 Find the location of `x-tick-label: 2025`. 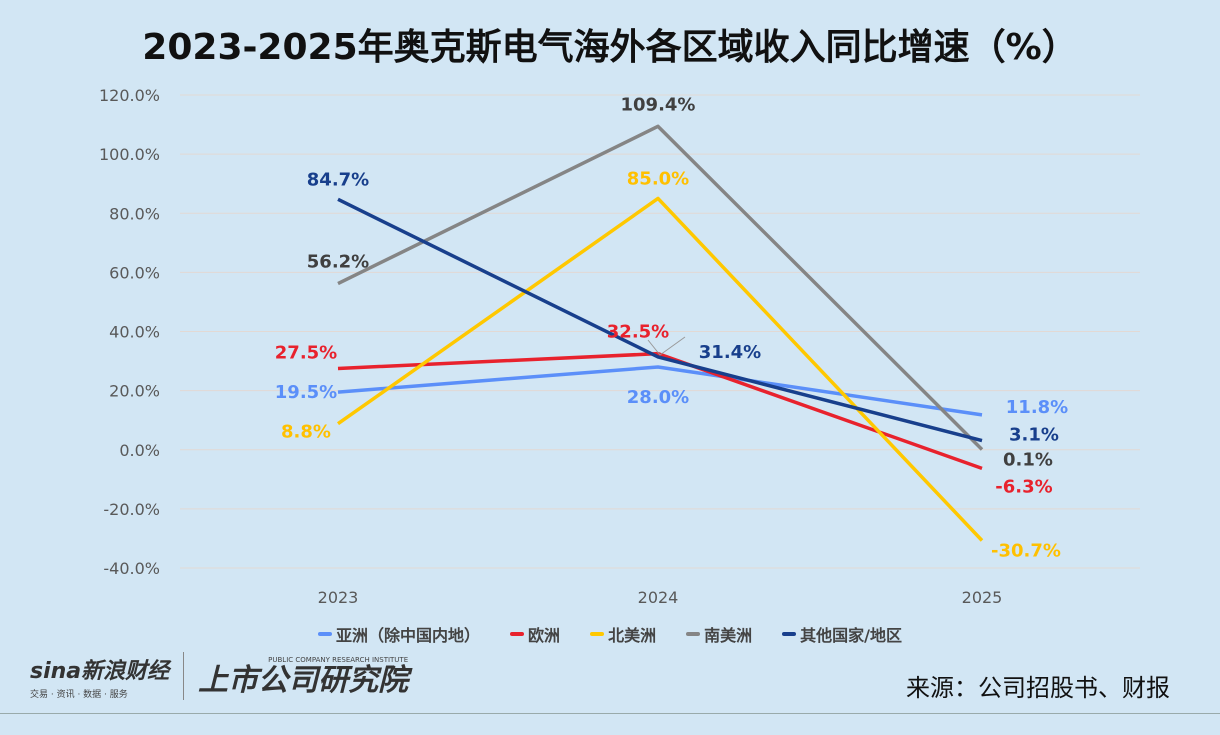

x-tick-label: 2025 is located at coordinates (982, 597).